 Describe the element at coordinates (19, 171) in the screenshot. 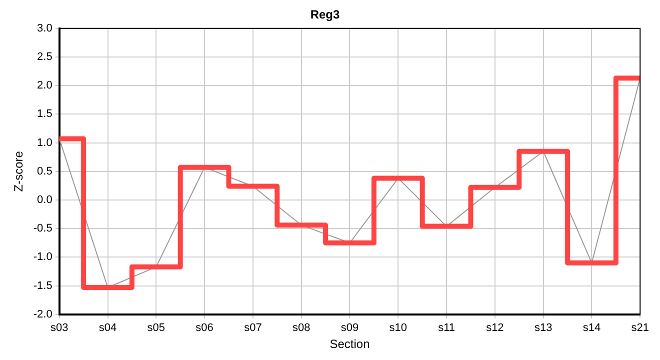

I see `y-axis-title: Z-score` at that location.